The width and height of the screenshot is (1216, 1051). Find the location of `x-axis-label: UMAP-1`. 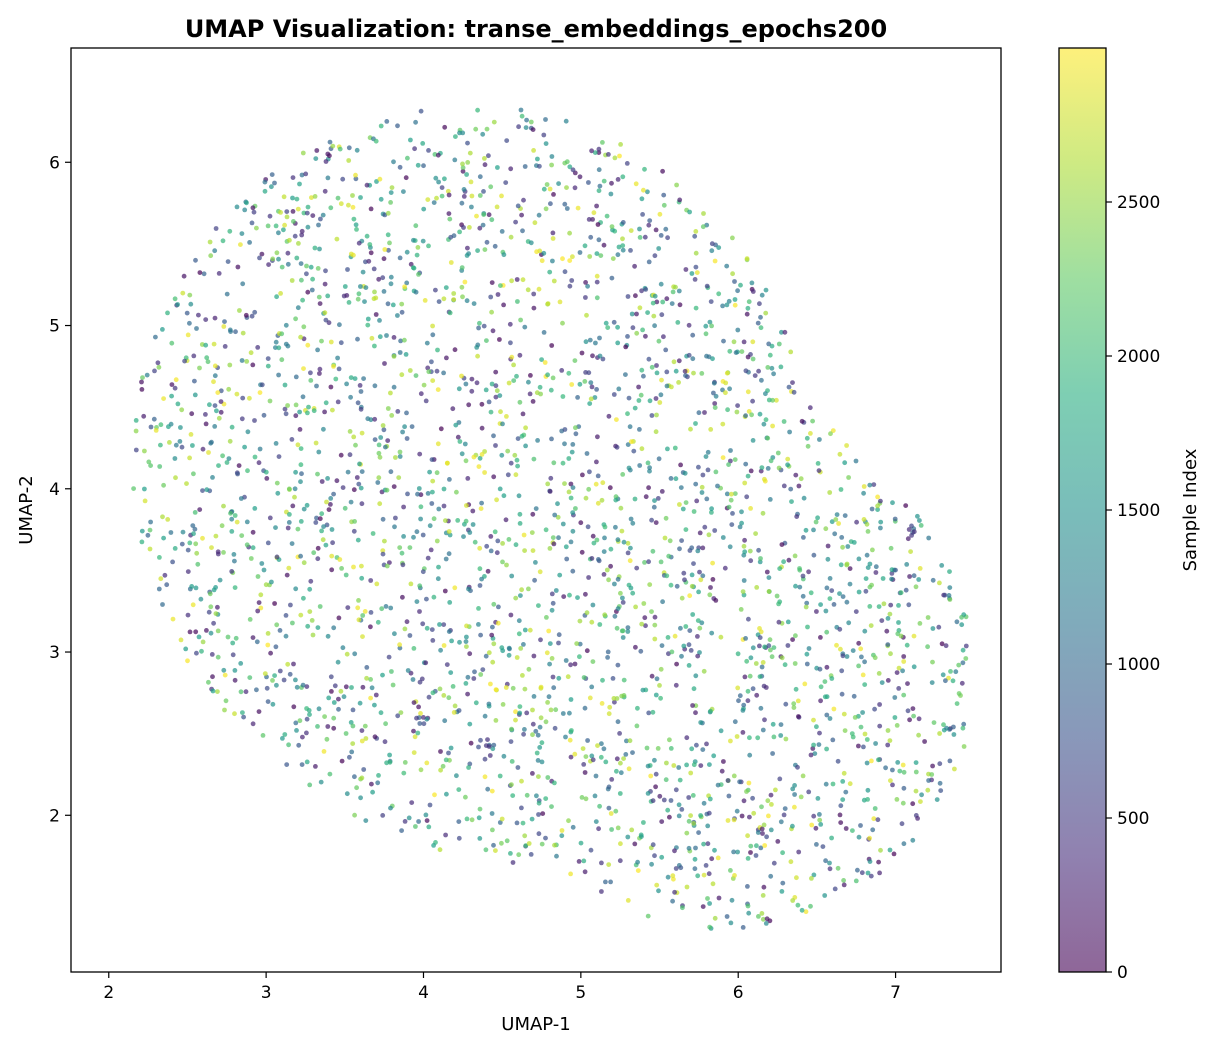

x-axis-label: UMAP-1 is located at coordinates (535, 1024).